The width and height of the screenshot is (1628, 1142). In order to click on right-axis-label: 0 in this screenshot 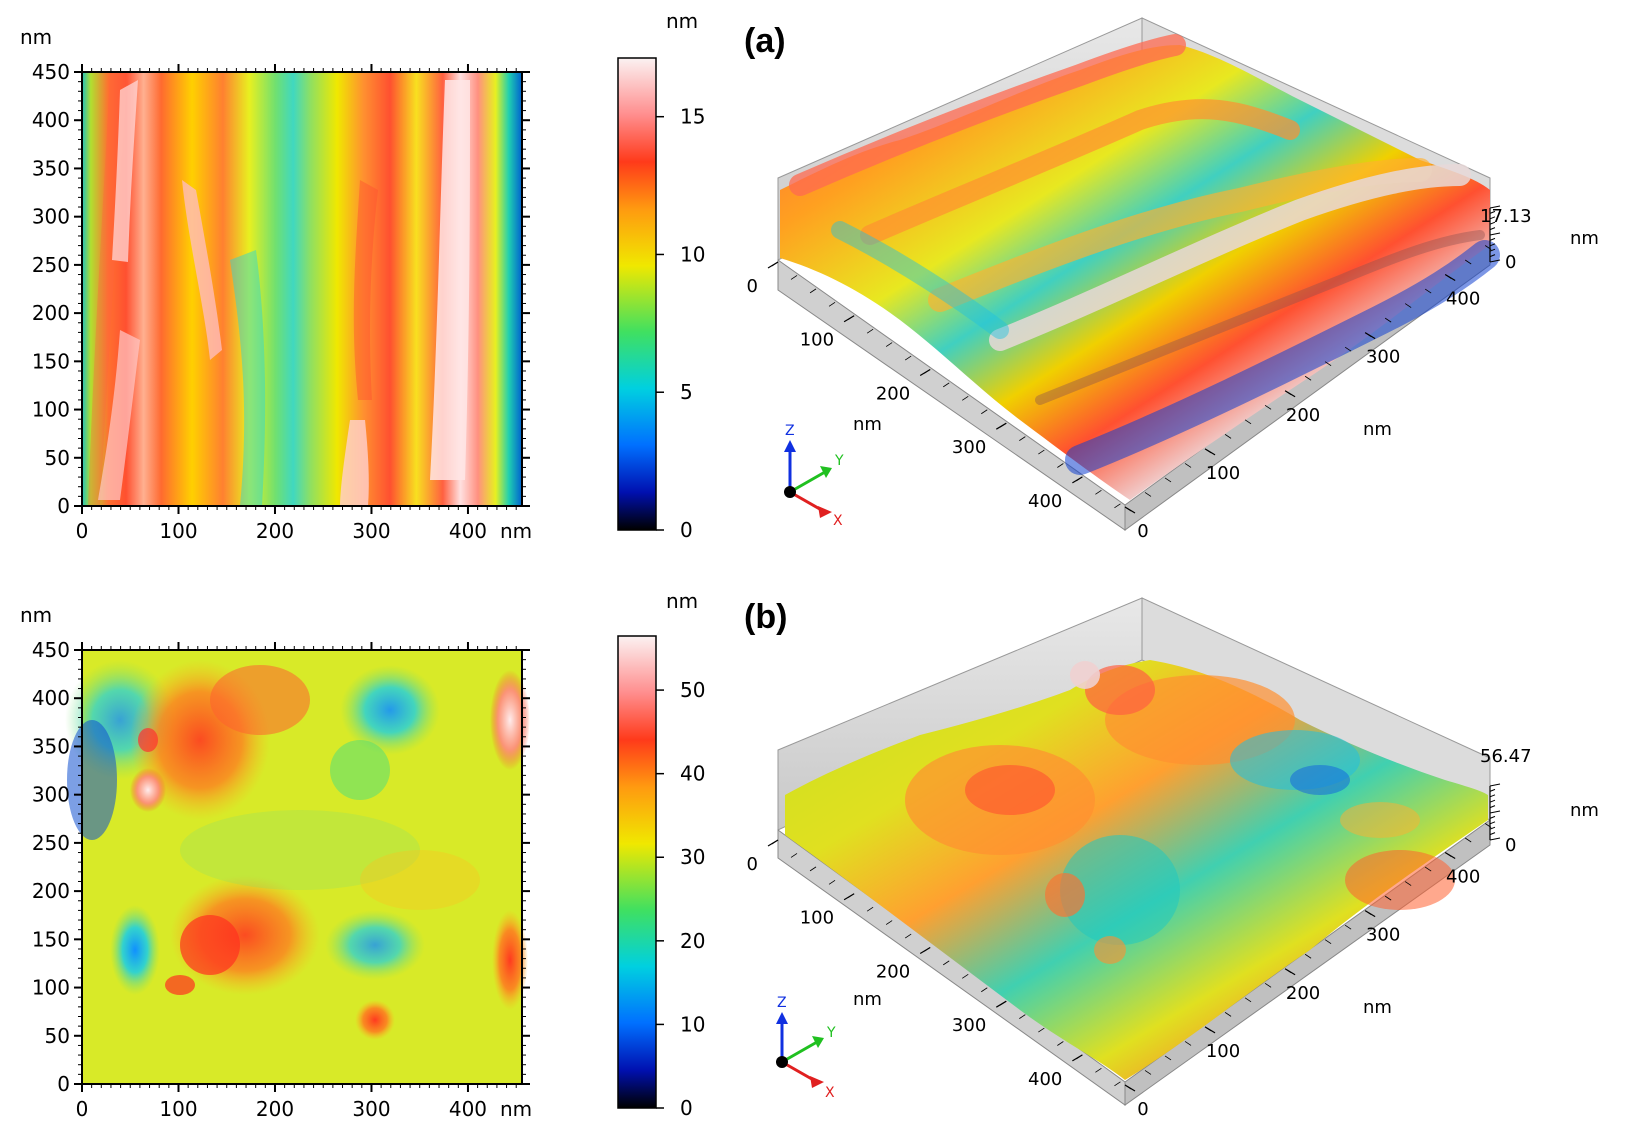, I will do `click(1142, 1109)`.